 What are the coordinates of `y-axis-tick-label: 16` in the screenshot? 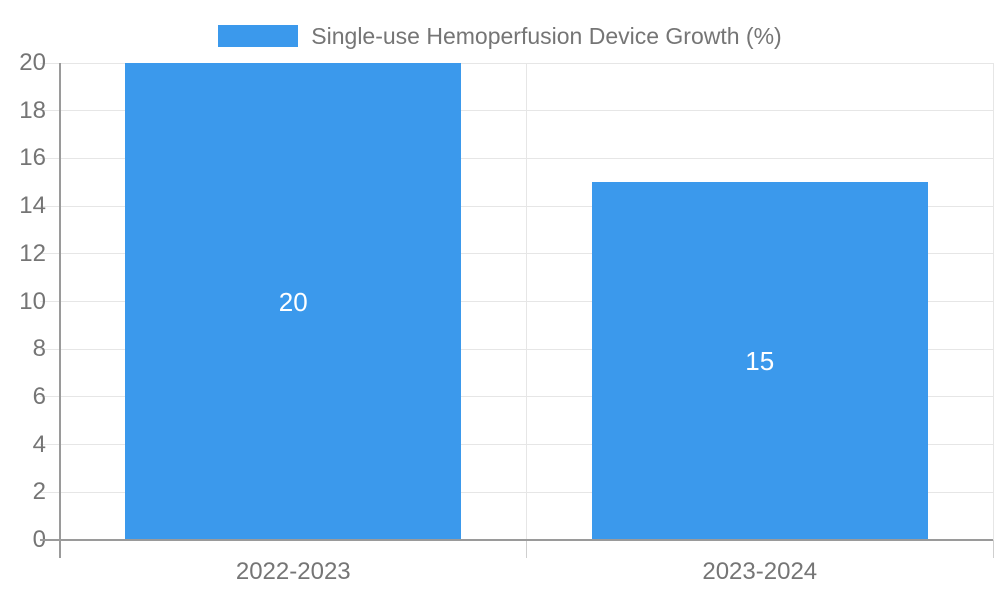 It's located at (32, 158).